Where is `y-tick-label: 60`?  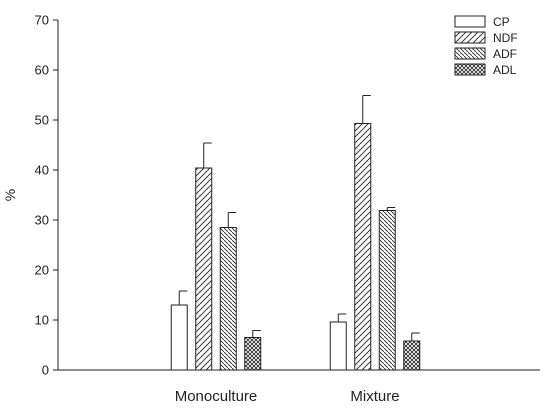 y-tick-label: 60 is located at coordinates (42, 70).